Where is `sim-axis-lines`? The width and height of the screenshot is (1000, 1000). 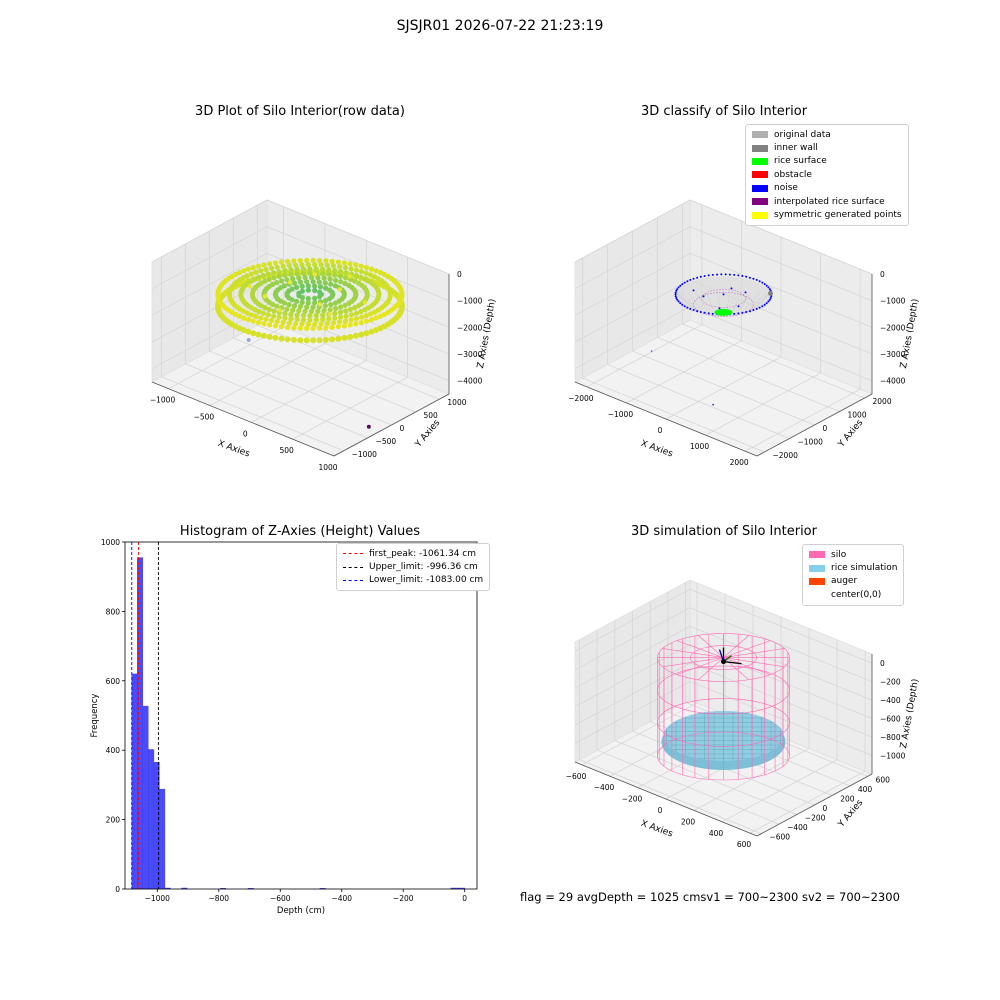 sim-axis-lines is located at coordinates (723, 745).